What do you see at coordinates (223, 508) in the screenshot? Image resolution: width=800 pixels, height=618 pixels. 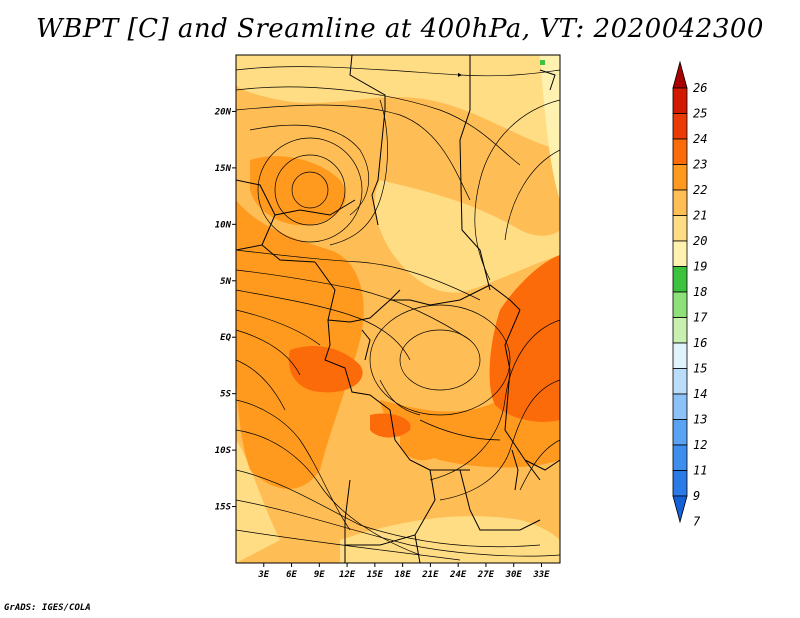 I see `lat-tick-label: 15S` at bounding box center [223, 508].